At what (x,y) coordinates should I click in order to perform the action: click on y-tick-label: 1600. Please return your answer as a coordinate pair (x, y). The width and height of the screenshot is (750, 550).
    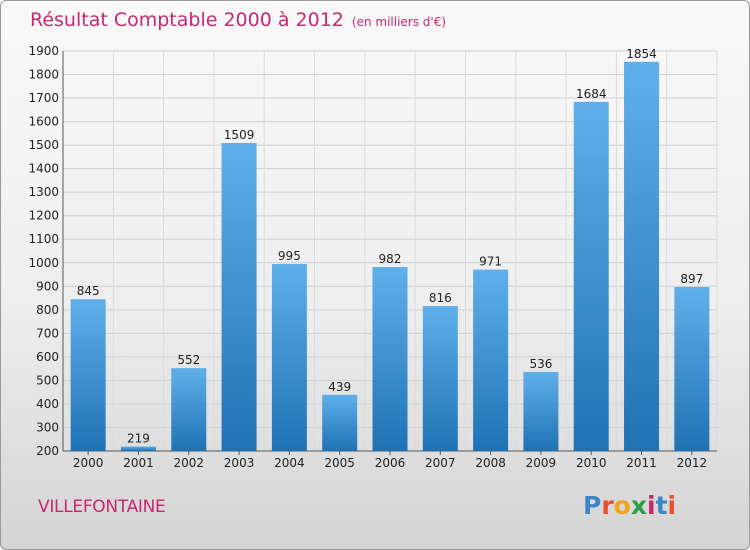
    Looking at the image, I should click on (43, 122).